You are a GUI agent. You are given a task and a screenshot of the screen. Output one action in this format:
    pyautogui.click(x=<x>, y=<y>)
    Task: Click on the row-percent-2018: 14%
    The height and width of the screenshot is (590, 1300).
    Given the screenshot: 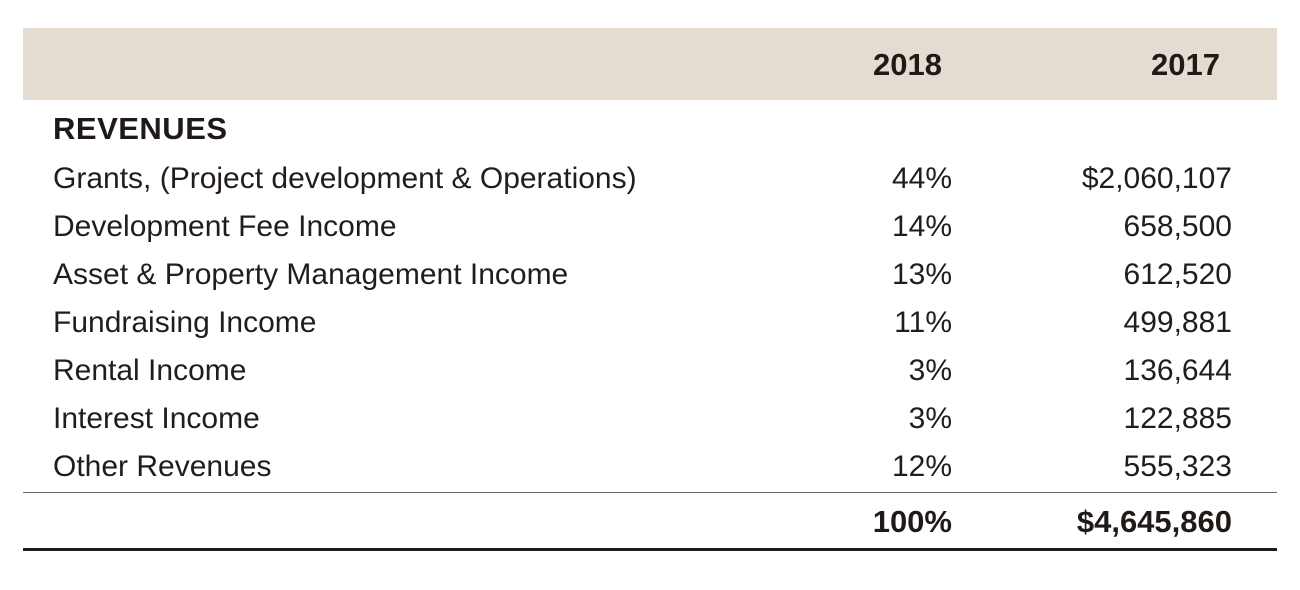 What is the action you would take?
    pyautogui.click(x=921, y=226)
    